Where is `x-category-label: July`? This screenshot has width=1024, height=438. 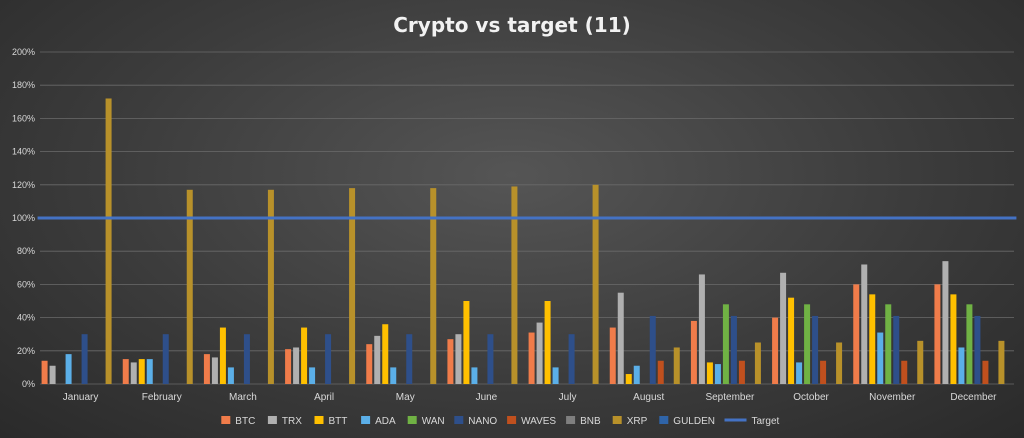
x-category-label: July is located at coordinates (568, 397).